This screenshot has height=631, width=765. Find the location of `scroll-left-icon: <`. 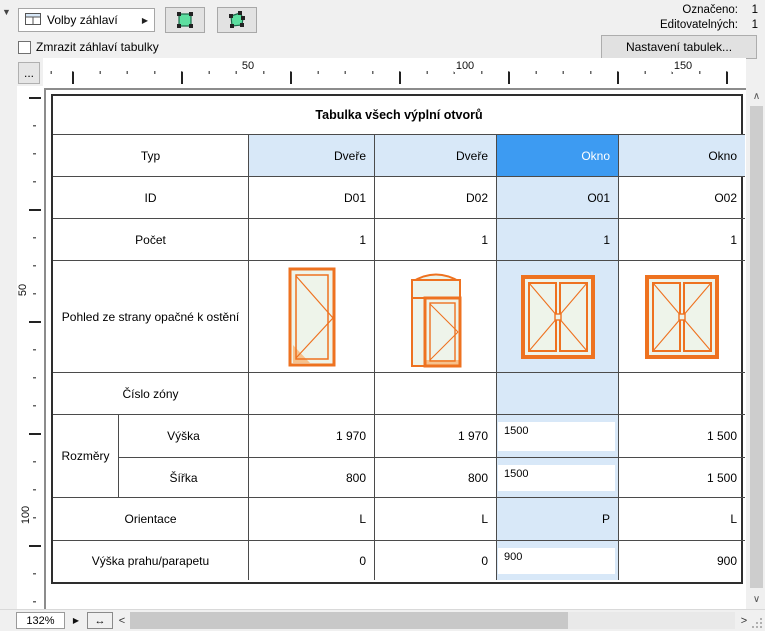

scroll-left-icon: < is located at coordinates (122, 620).